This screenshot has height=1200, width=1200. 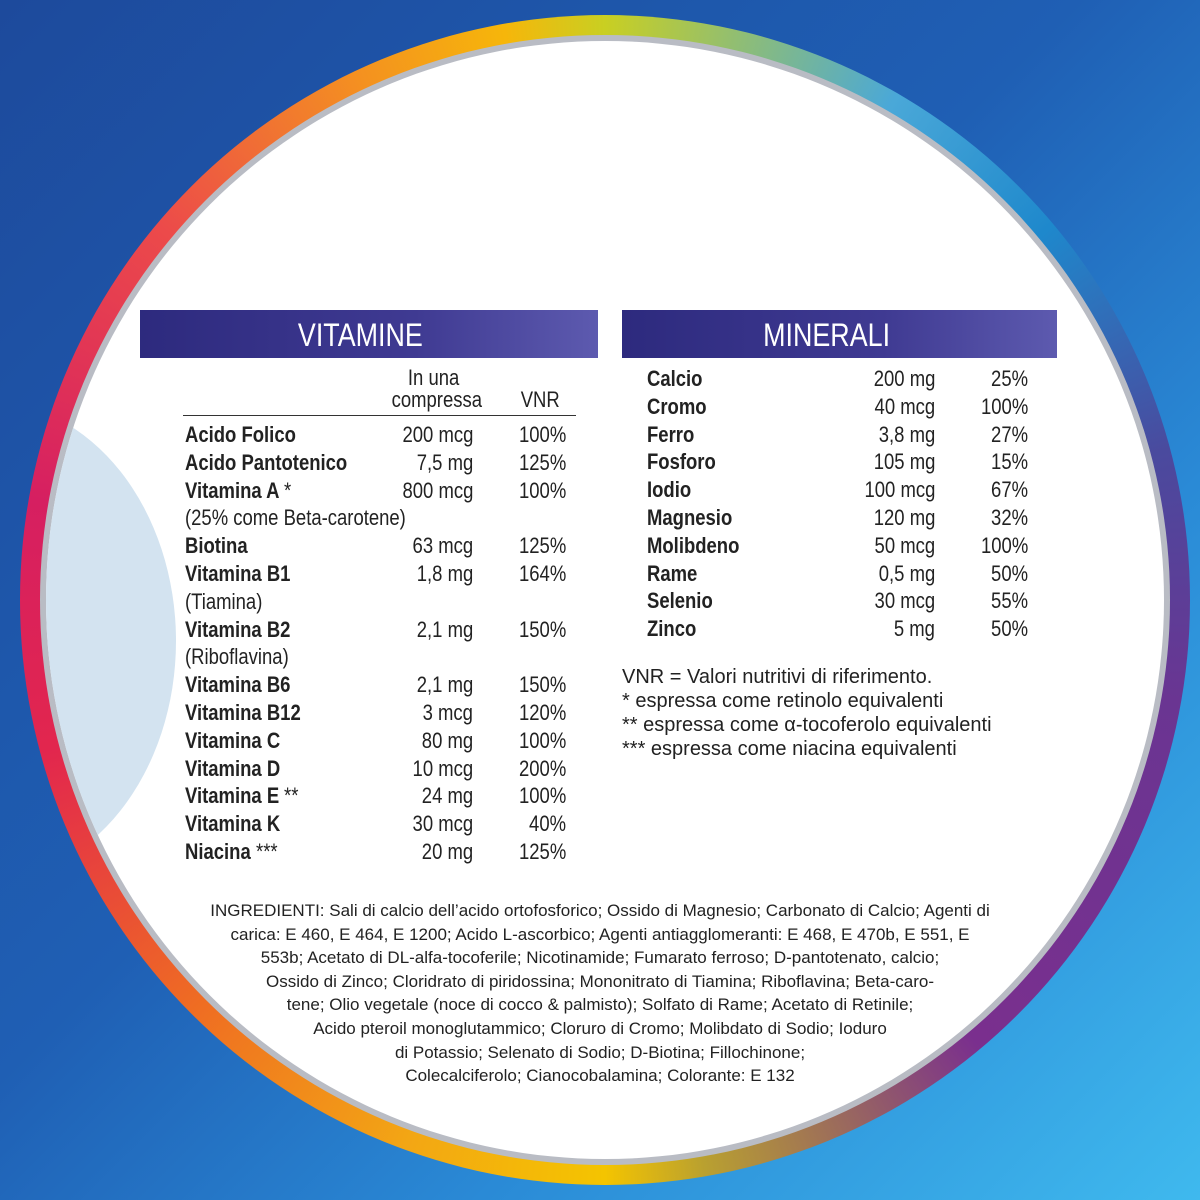 What do you see at coordinates (218, 851) in the screenshot?
I see `nutrient-name: Niacina` at bounding box center [218, 851].